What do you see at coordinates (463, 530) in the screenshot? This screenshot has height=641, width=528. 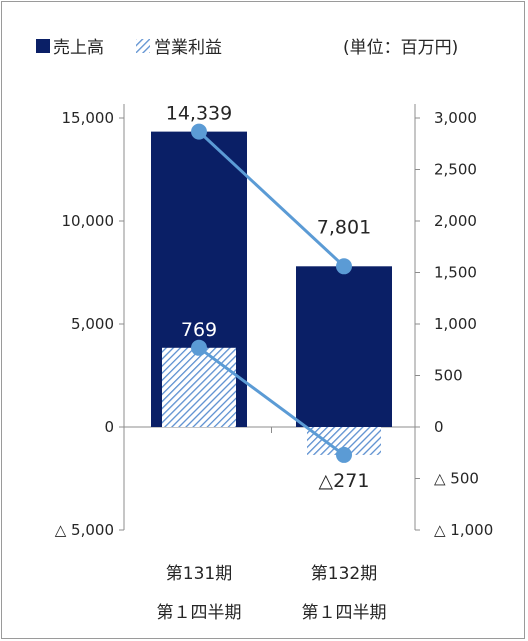 I see `right-axis-tick-label: △ 1,000` at bounding box center [463, 530].